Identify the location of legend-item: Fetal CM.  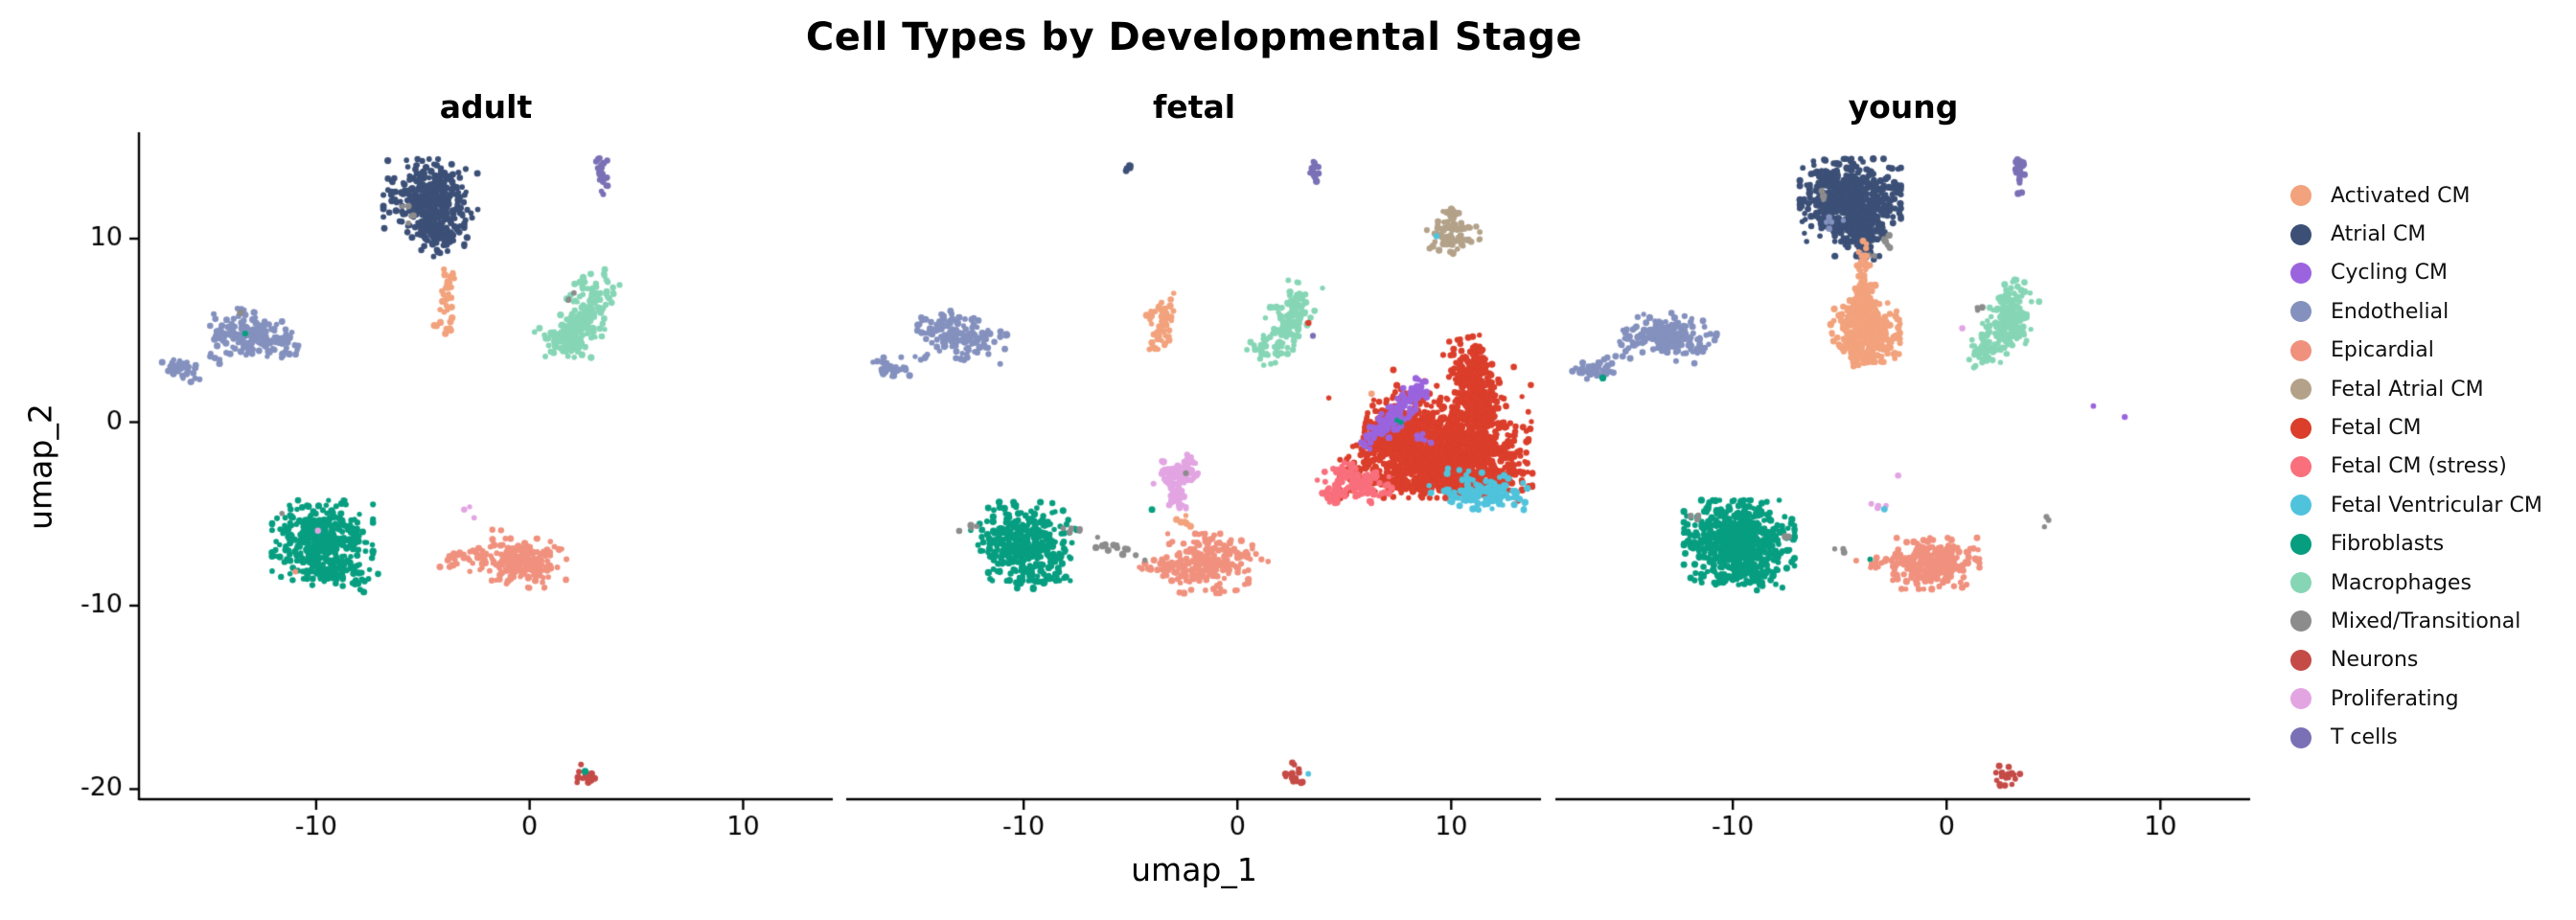
(2416, 427).